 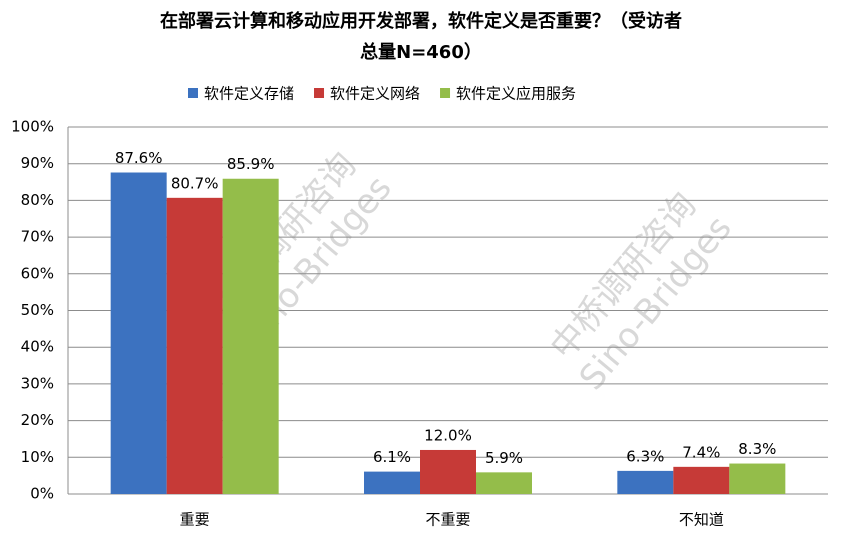 What do you see at coordinates (37, 200) in the screenshot?
I see `y-tick-label: 80%` at bounding box center [37, 200].